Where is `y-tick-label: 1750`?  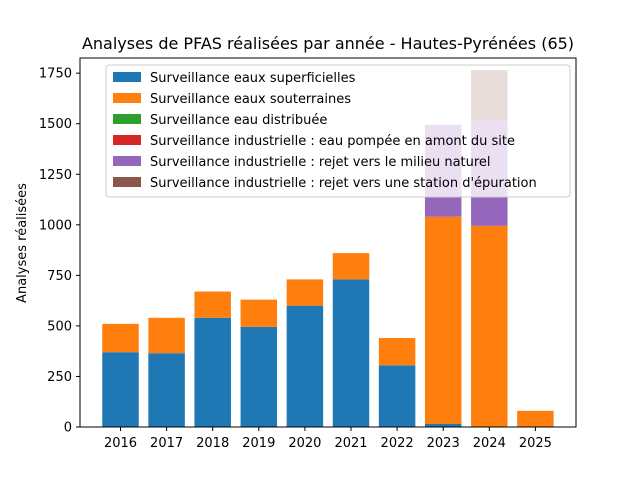
y-tick-label: 1750 is located at coordinates (55, 74).